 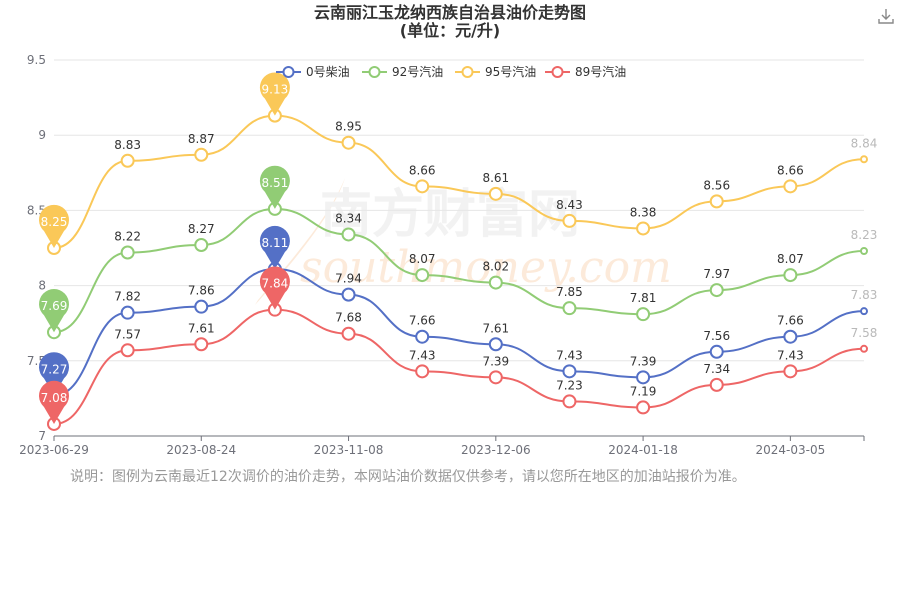 What do you see at coordinates (569, 292) in the screenshot?
I see `data-label: 7.85` at bounding box center [569, 292].